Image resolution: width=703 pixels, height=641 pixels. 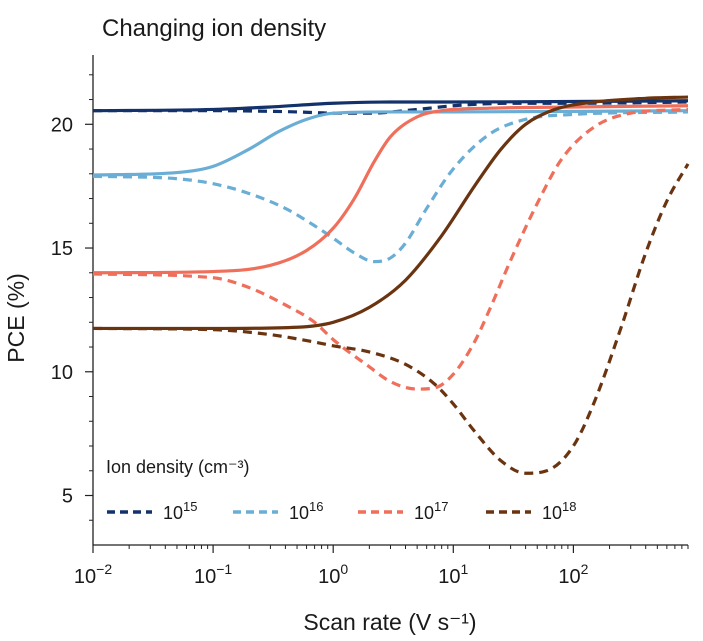 I want to click on chart-title: Changing ion density, so click(x=214, y=28).